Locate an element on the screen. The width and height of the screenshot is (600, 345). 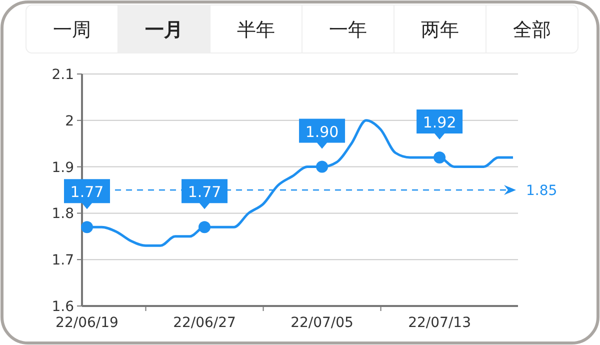
y-tick-label: 2.1 is located at coordinates (63, 75).